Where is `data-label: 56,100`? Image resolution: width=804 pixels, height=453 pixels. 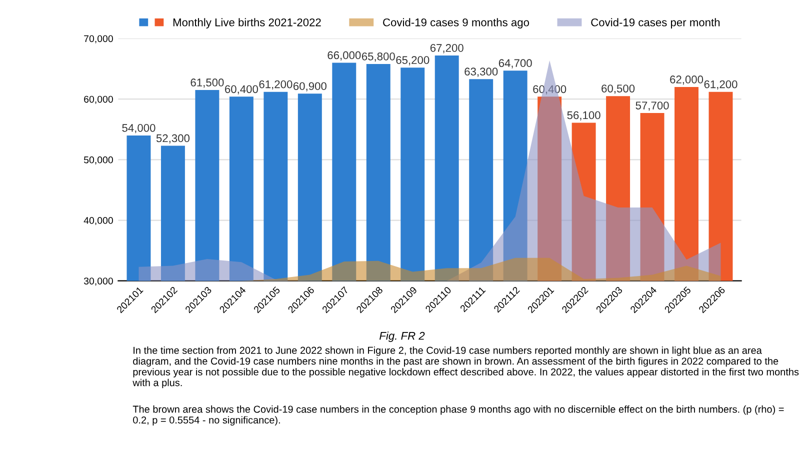 data-label: 56,100 is located at coordinates (583, 115).